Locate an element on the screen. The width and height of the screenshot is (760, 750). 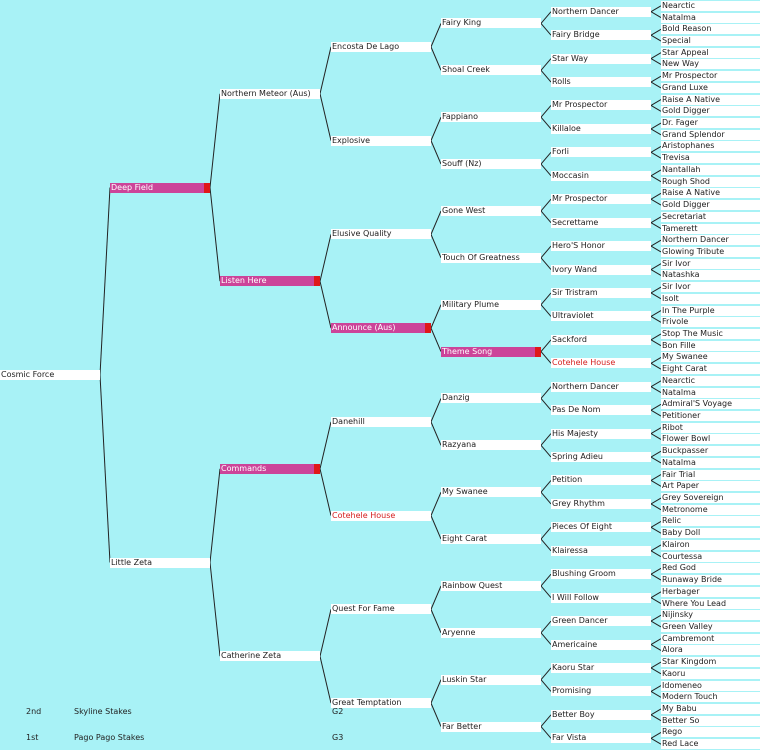
horse-g6-58: Idomeneo is located at coordinates (710, 685).